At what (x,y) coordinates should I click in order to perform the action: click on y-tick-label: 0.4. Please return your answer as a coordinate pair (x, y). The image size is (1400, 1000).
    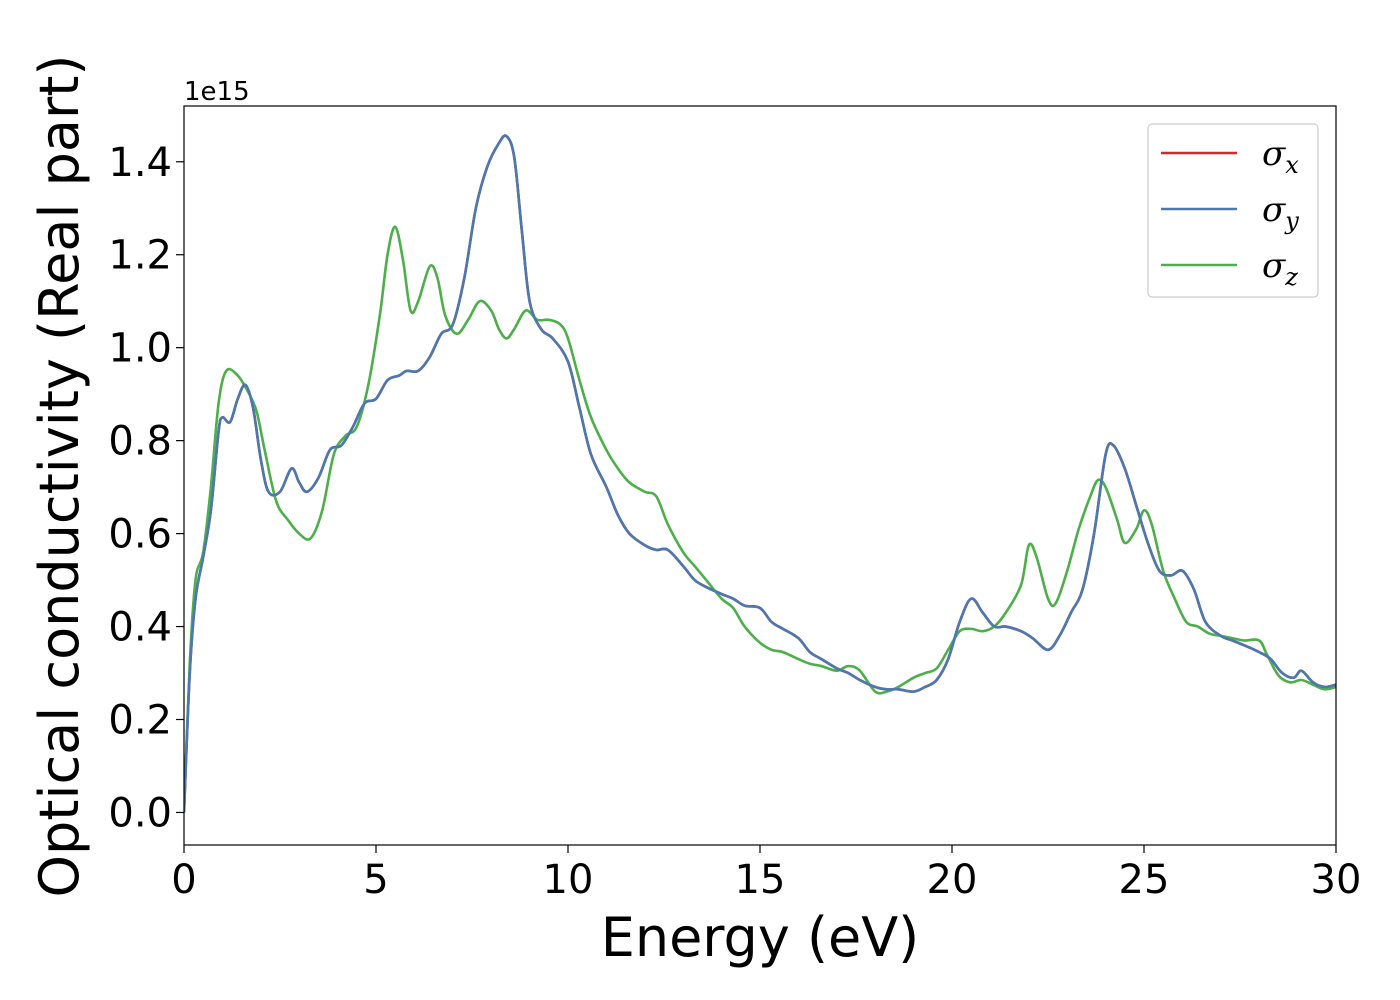
    Looking at the image, I should click on (140, 628).